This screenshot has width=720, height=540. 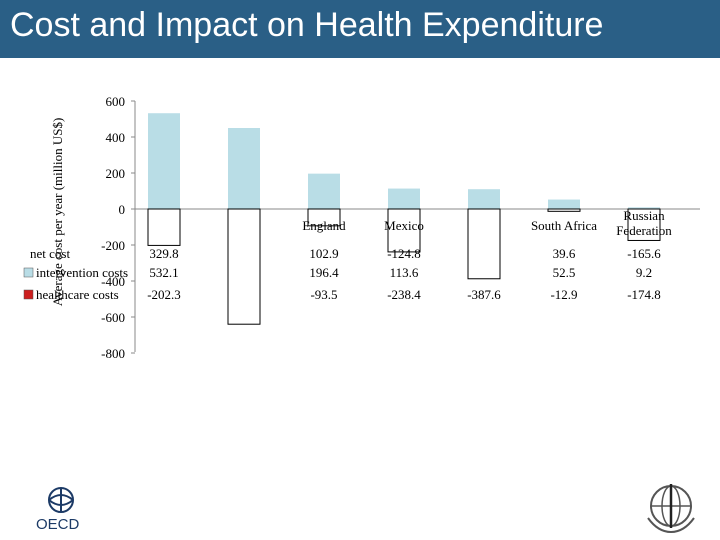 I want to click on page-title: Cost and Impact on Health Expenditure, so click(x=307, y=25).